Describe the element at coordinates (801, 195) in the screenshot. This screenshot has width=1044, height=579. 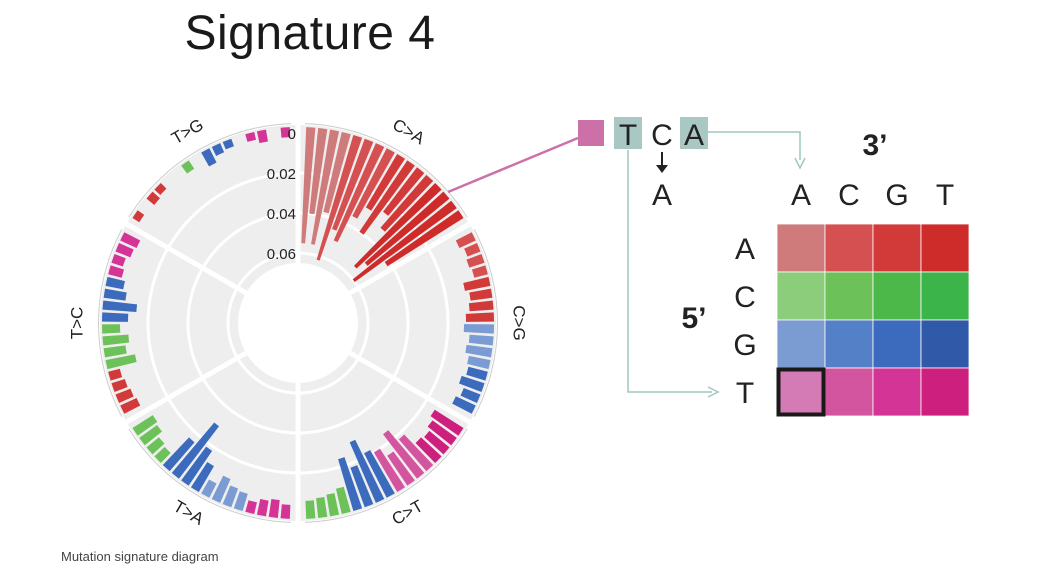
I see `matrix-col-A: A` at that location.